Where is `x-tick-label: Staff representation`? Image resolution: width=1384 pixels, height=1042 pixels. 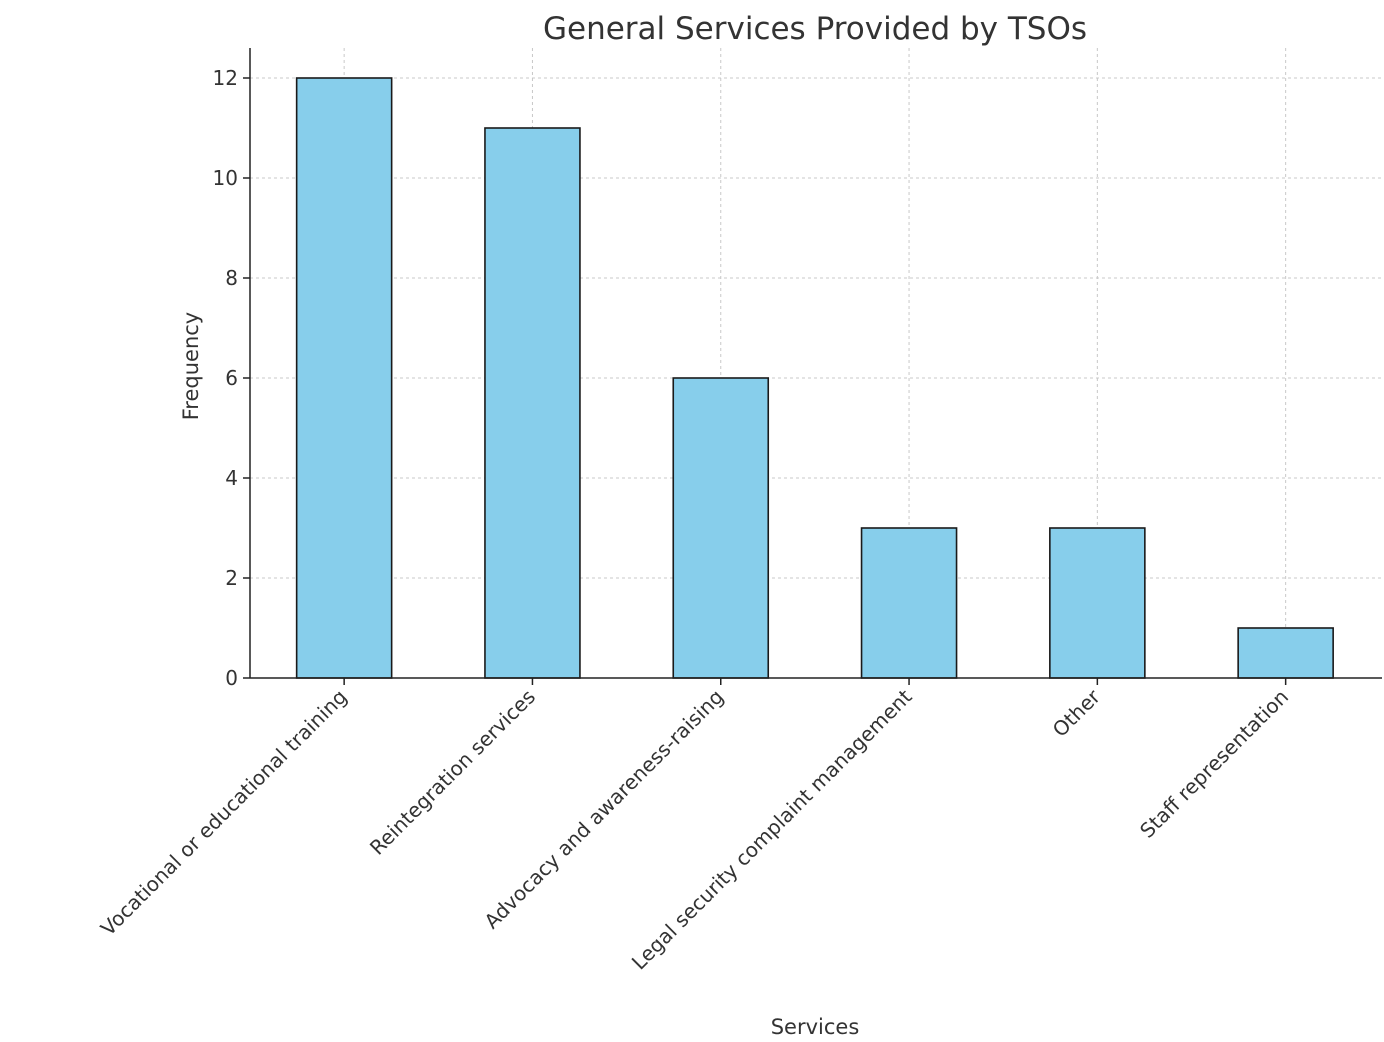 x-tick-label: Staff representation is located at coordinates (1214, 764).